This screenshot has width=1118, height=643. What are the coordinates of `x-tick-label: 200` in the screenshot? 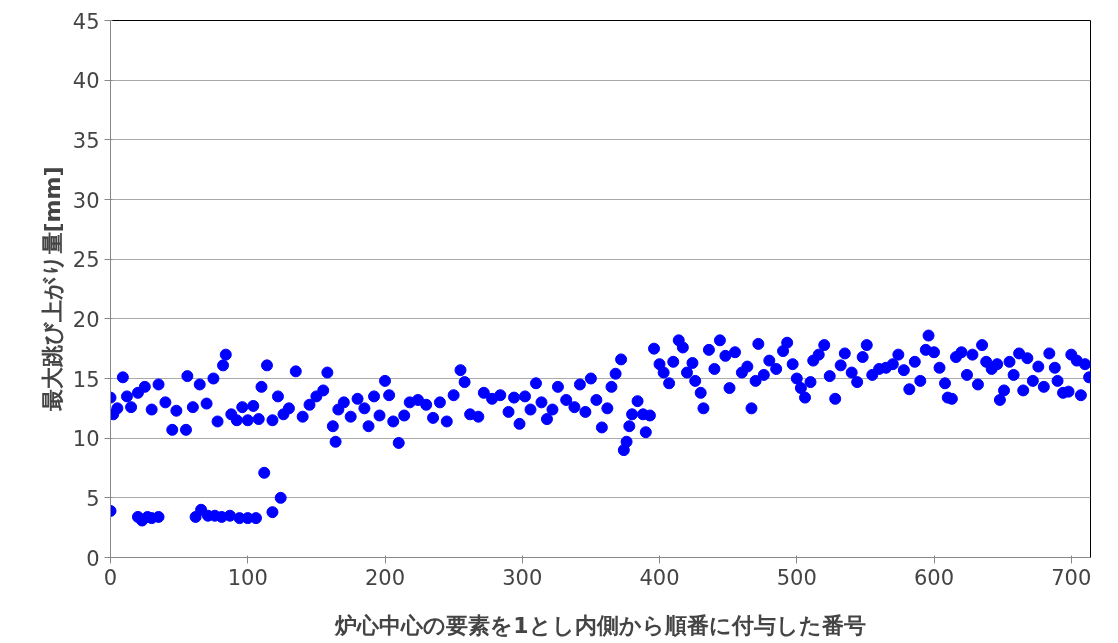 It's located at (385, 577).